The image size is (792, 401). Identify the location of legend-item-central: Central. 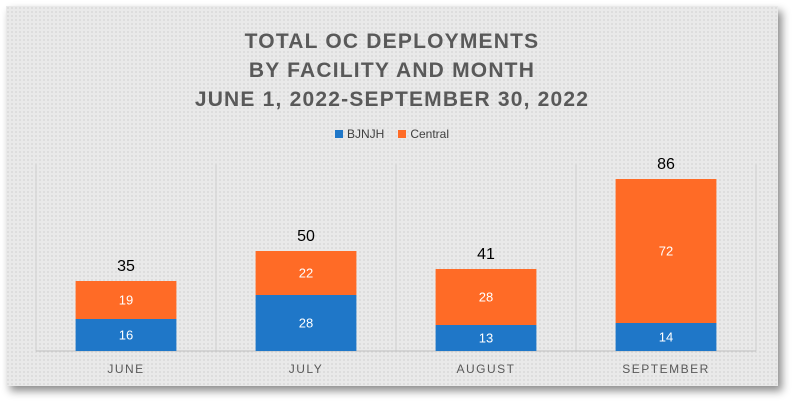
(423, 134).